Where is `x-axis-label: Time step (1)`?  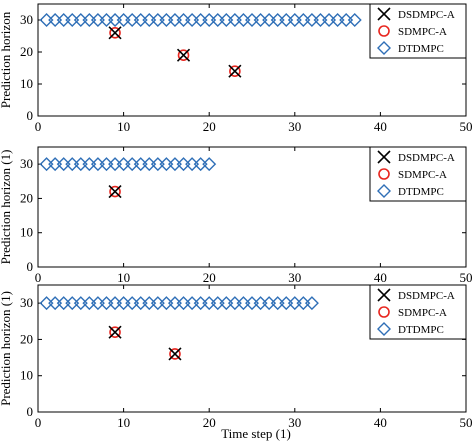
x-axis-label: Time step (1) is located at coordinates (256, 433).